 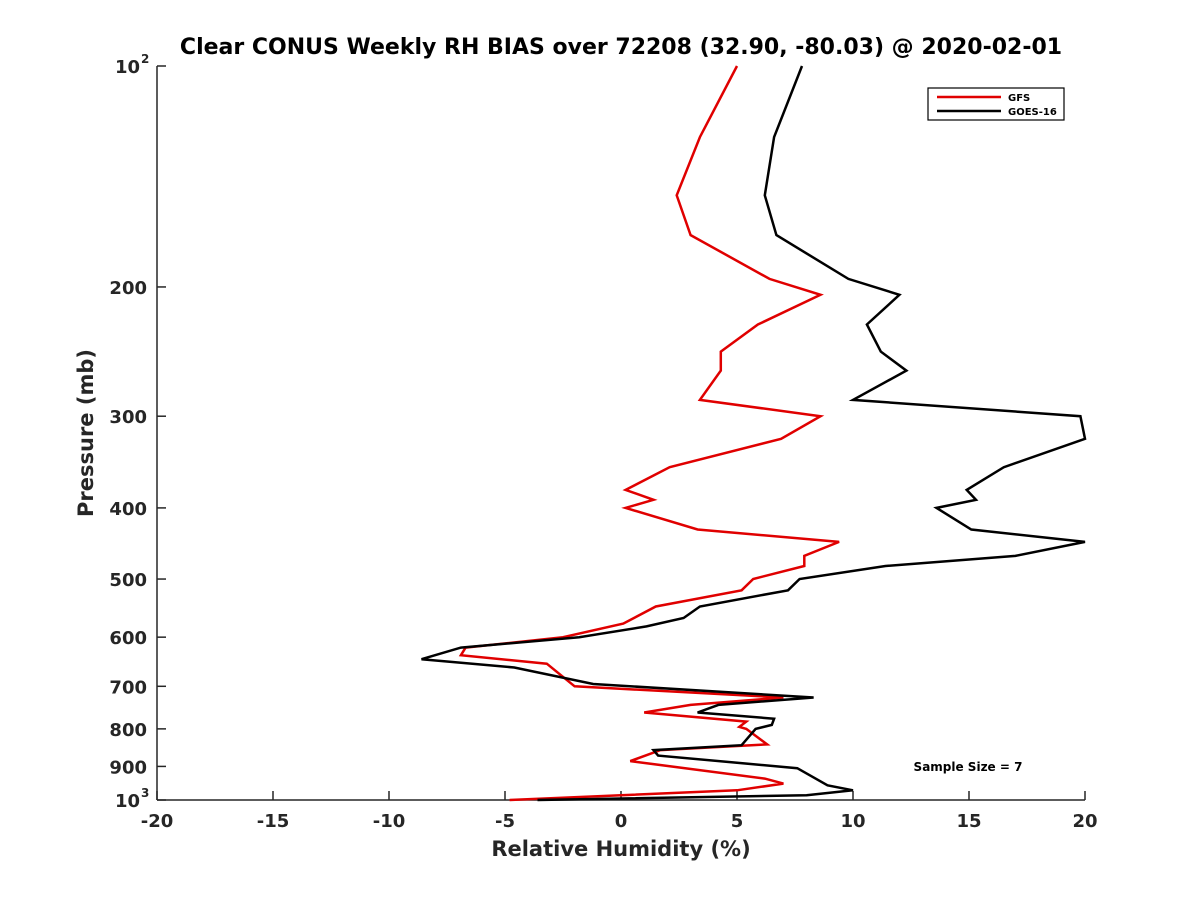 I want to click on y-tick-label: 500, so click(x=128, y=580).